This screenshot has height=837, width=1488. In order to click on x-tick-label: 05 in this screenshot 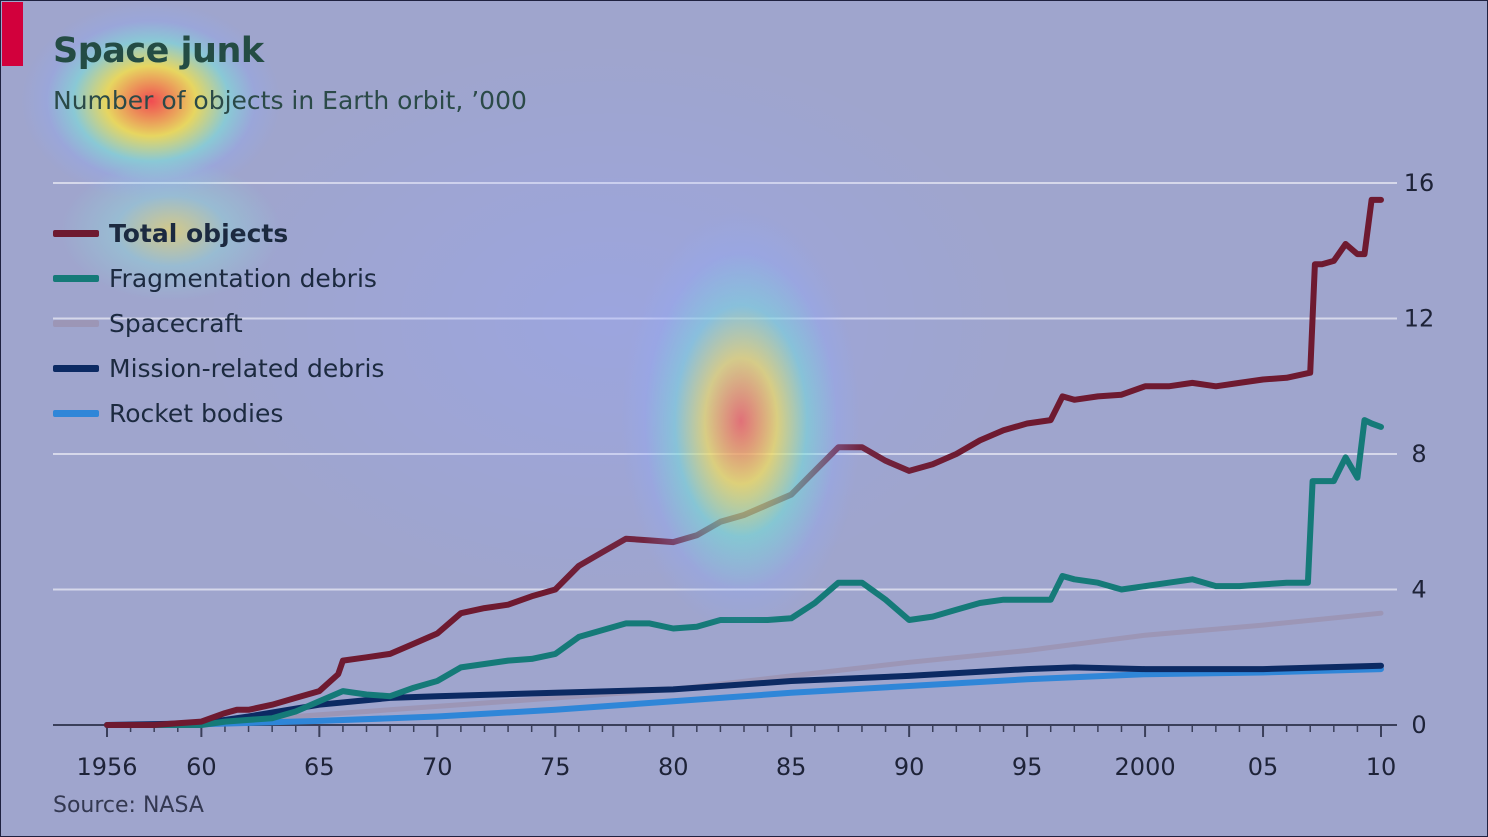, I will do `click(1263, 767)`.